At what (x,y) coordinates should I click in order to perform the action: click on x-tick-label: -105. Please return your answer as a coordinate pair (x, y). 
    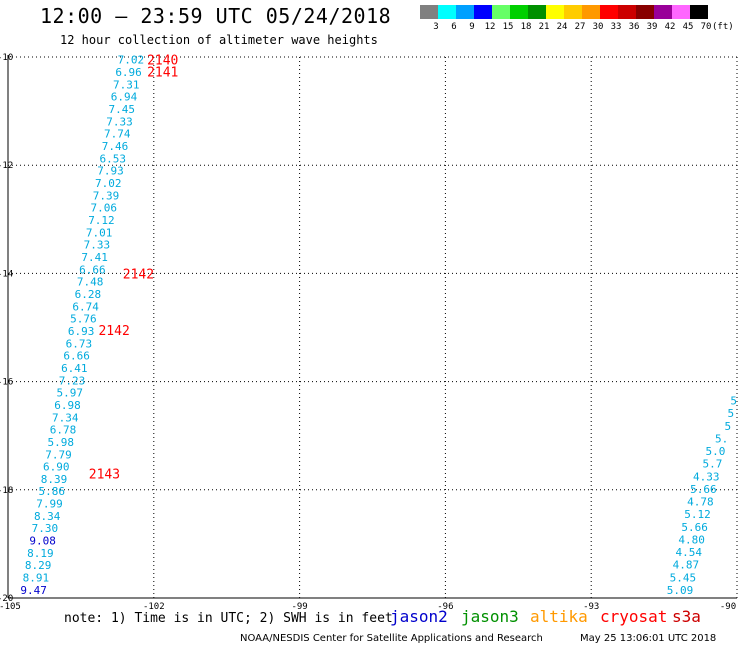
    Looking at the image, I should click on (10, 607).